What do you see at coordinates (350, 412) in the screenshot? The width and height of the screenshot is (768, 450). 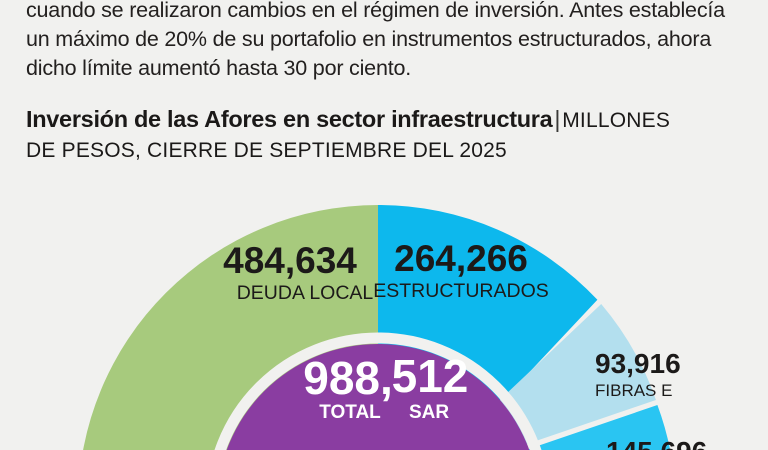 I see `center-label-total: TOTAL` at bounding box center [350, 412].